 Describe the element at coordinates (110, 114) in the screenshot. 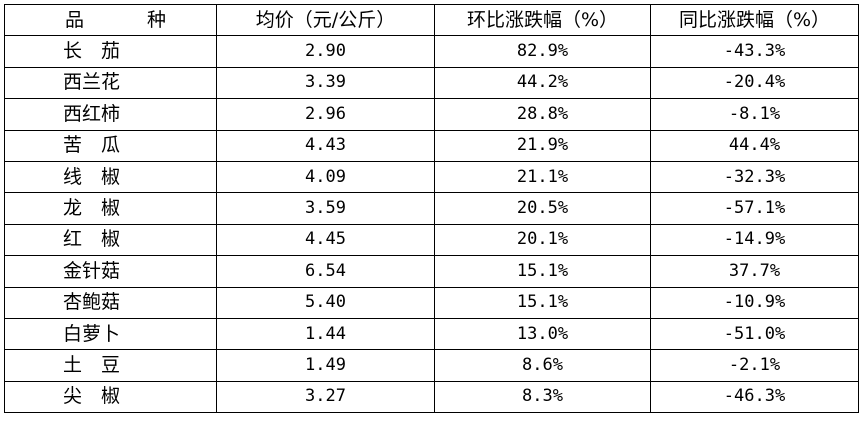

I see `cell-variety: 西红柿` at that location.